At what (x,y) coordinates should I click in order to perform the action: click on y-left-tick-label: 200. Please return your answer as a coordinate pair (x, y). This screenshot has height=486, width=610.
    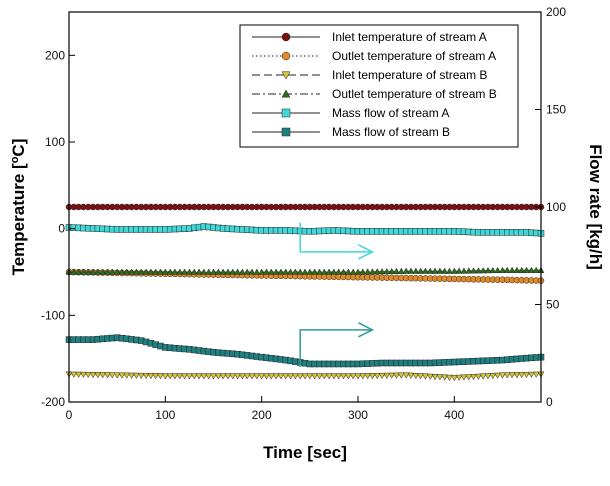
    Looking at the image, I should click on (55, 55).